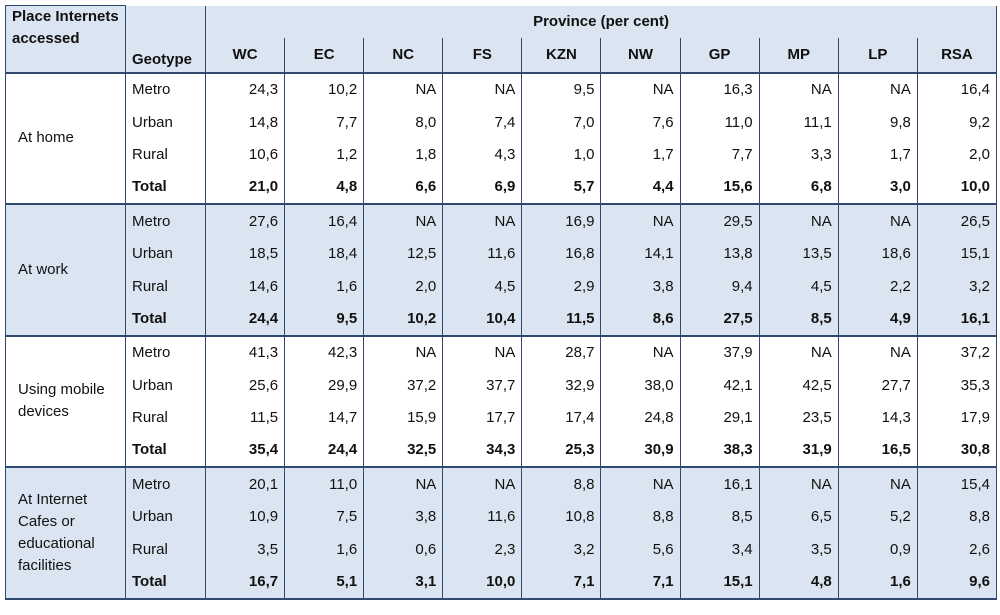 This screenshot has height=615, width=1000. Describe the element at coordinates (719, 549) in the screenshot. I see `value-cell: 3,4` at that location.